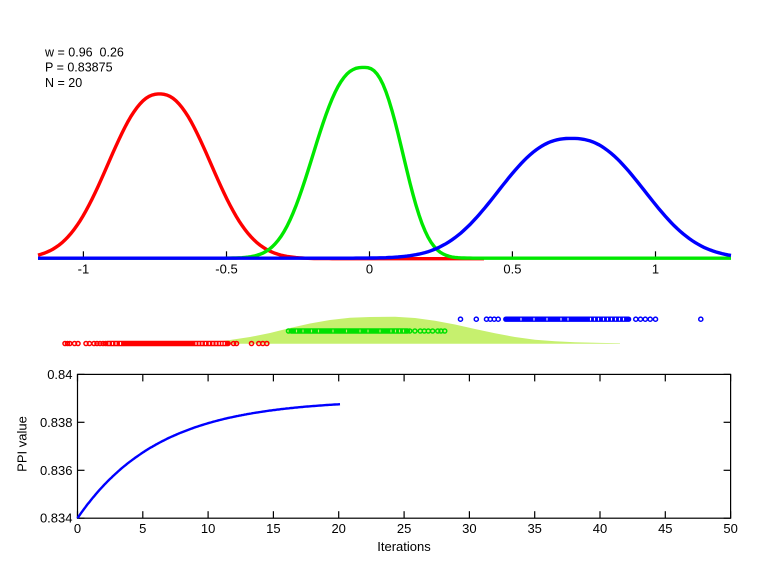 The height and width of the screenshot is (581, 768). What do you see at coordinates (404, 528) in the screenshot?
I see `svg-text: 25` at bounding box center [404, 528].